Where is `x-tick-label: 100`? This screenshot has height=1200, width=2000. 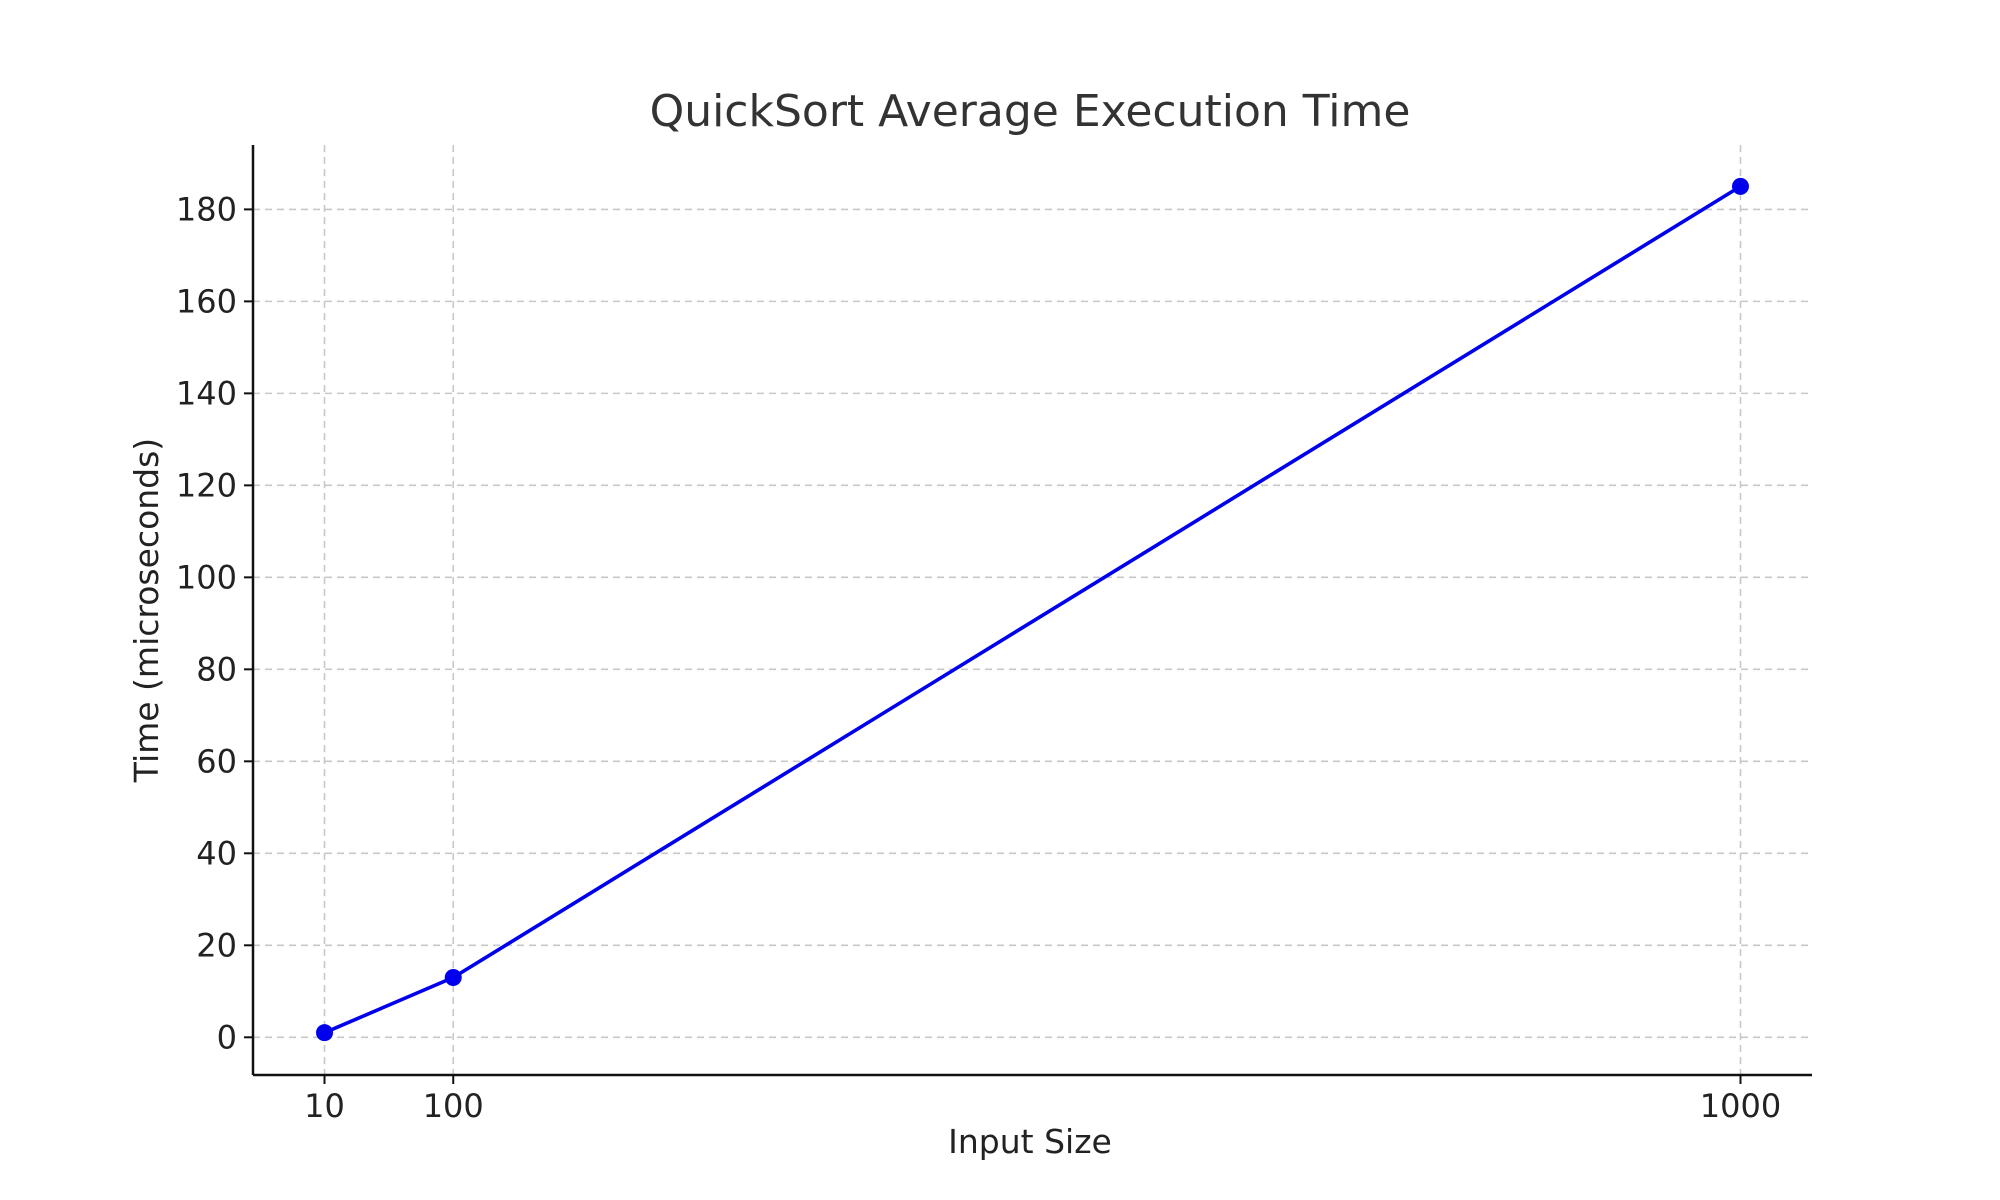 x-tick-label: 100 is located at coordinates (453, 1106).